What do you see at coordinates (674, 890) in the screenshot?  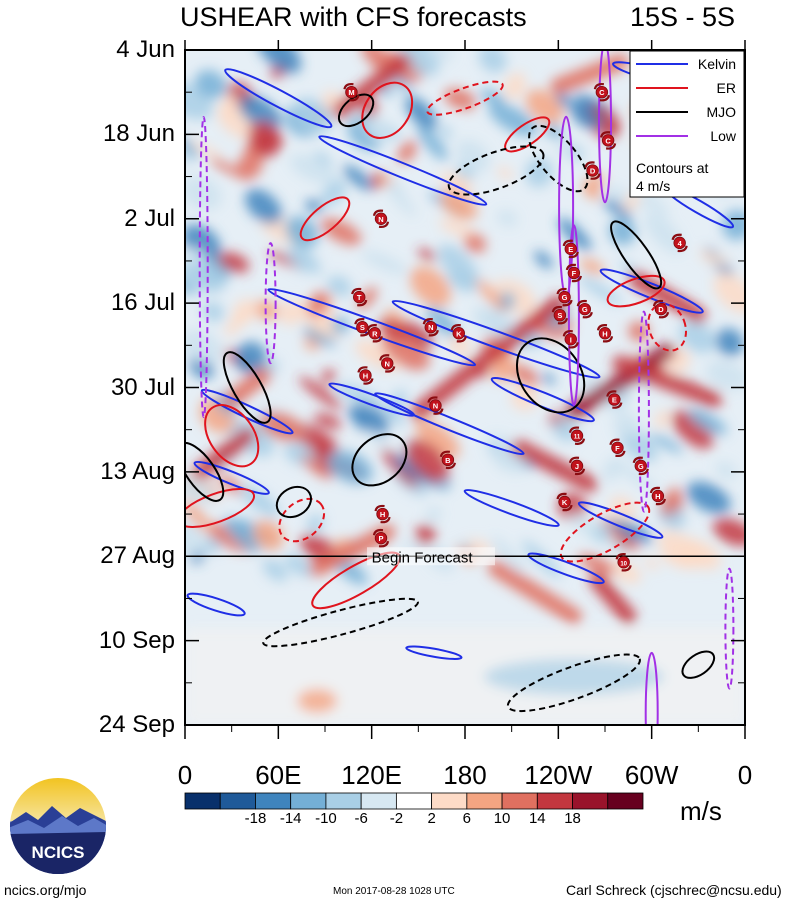 I see `footer-author: Carl Schreck (cjschrec@ncsu.edu)` at bounding box center [674, 890].